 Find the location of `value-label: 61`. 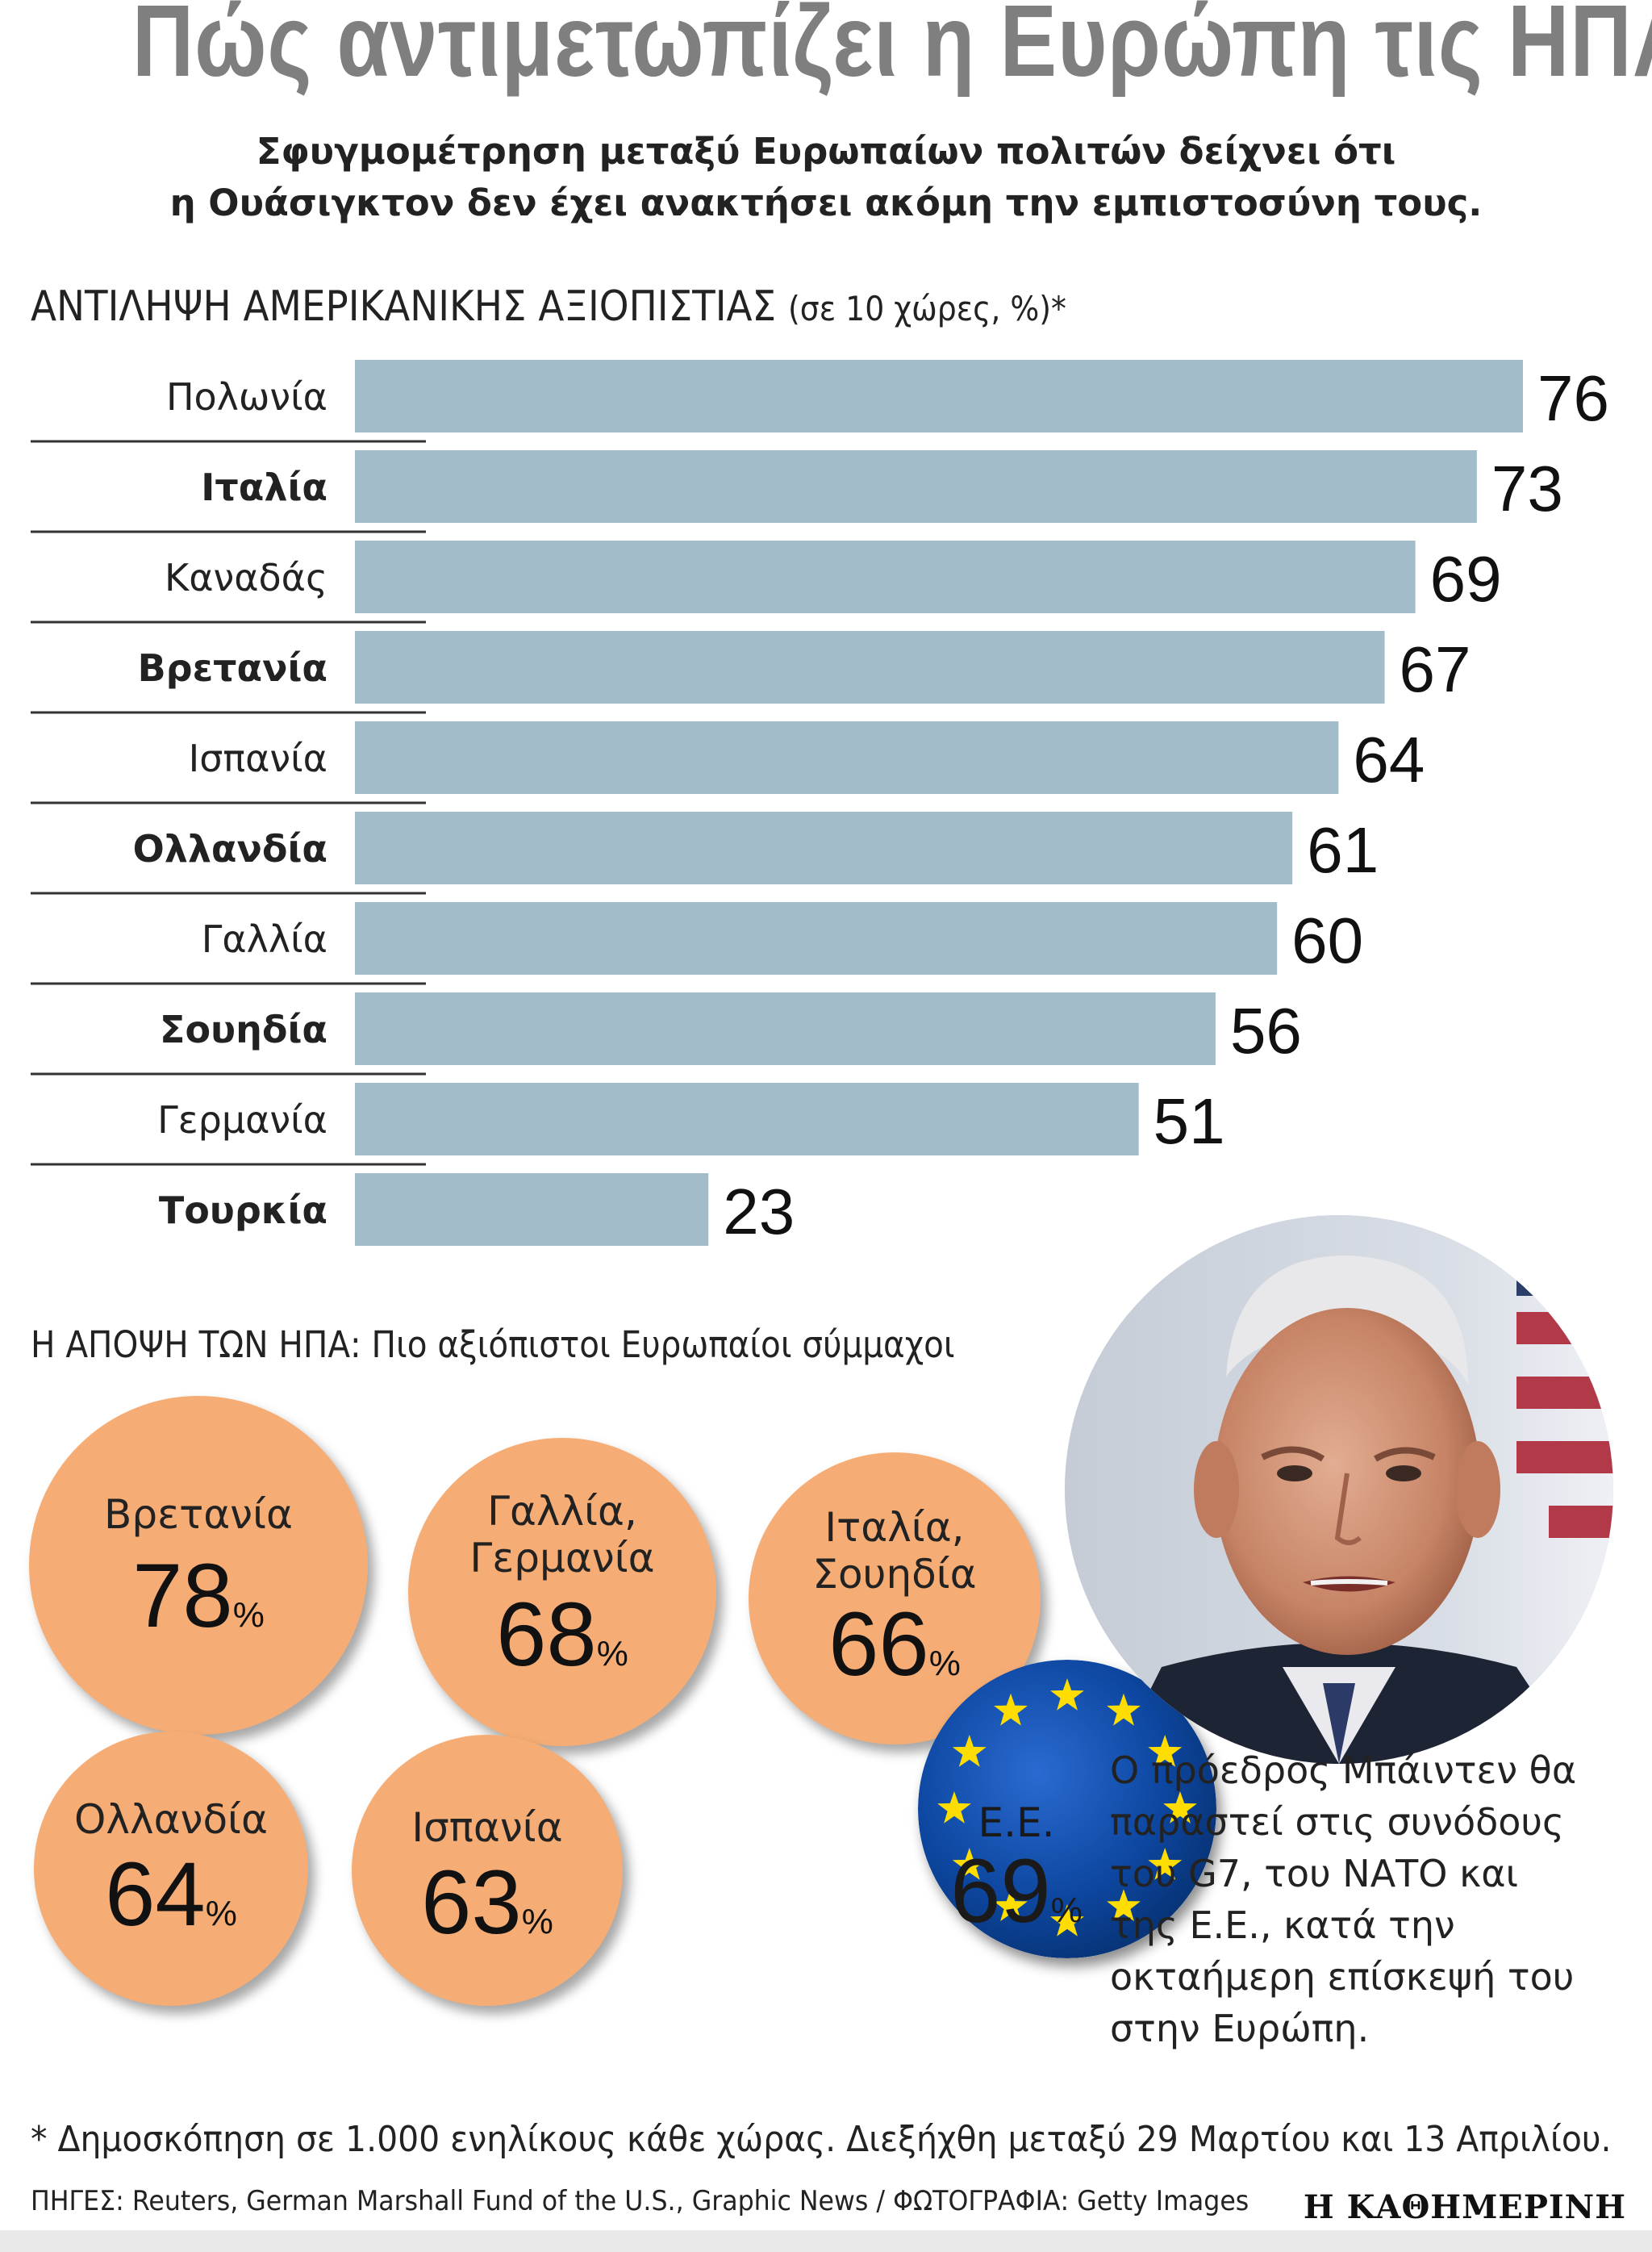

value-label: 61 is located at coordinates (1343, 850).